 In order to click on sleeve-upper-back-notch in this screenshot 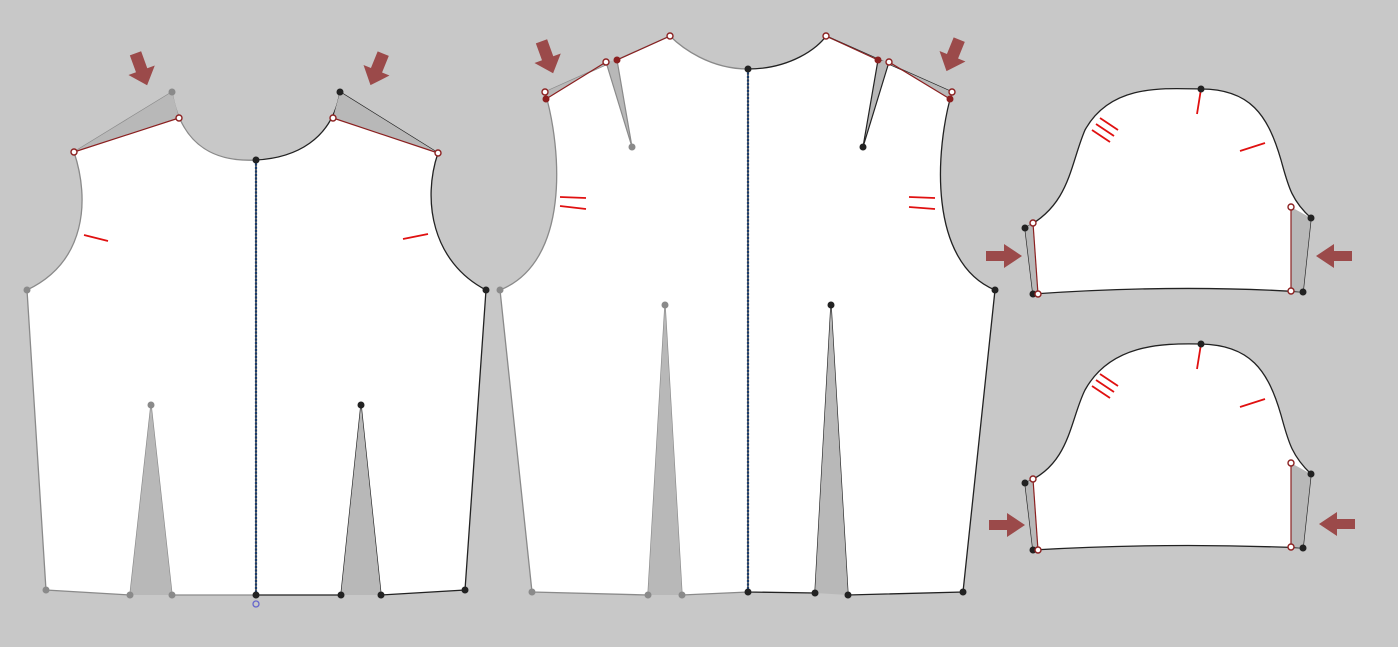, I will do `click(1252, 147)`.